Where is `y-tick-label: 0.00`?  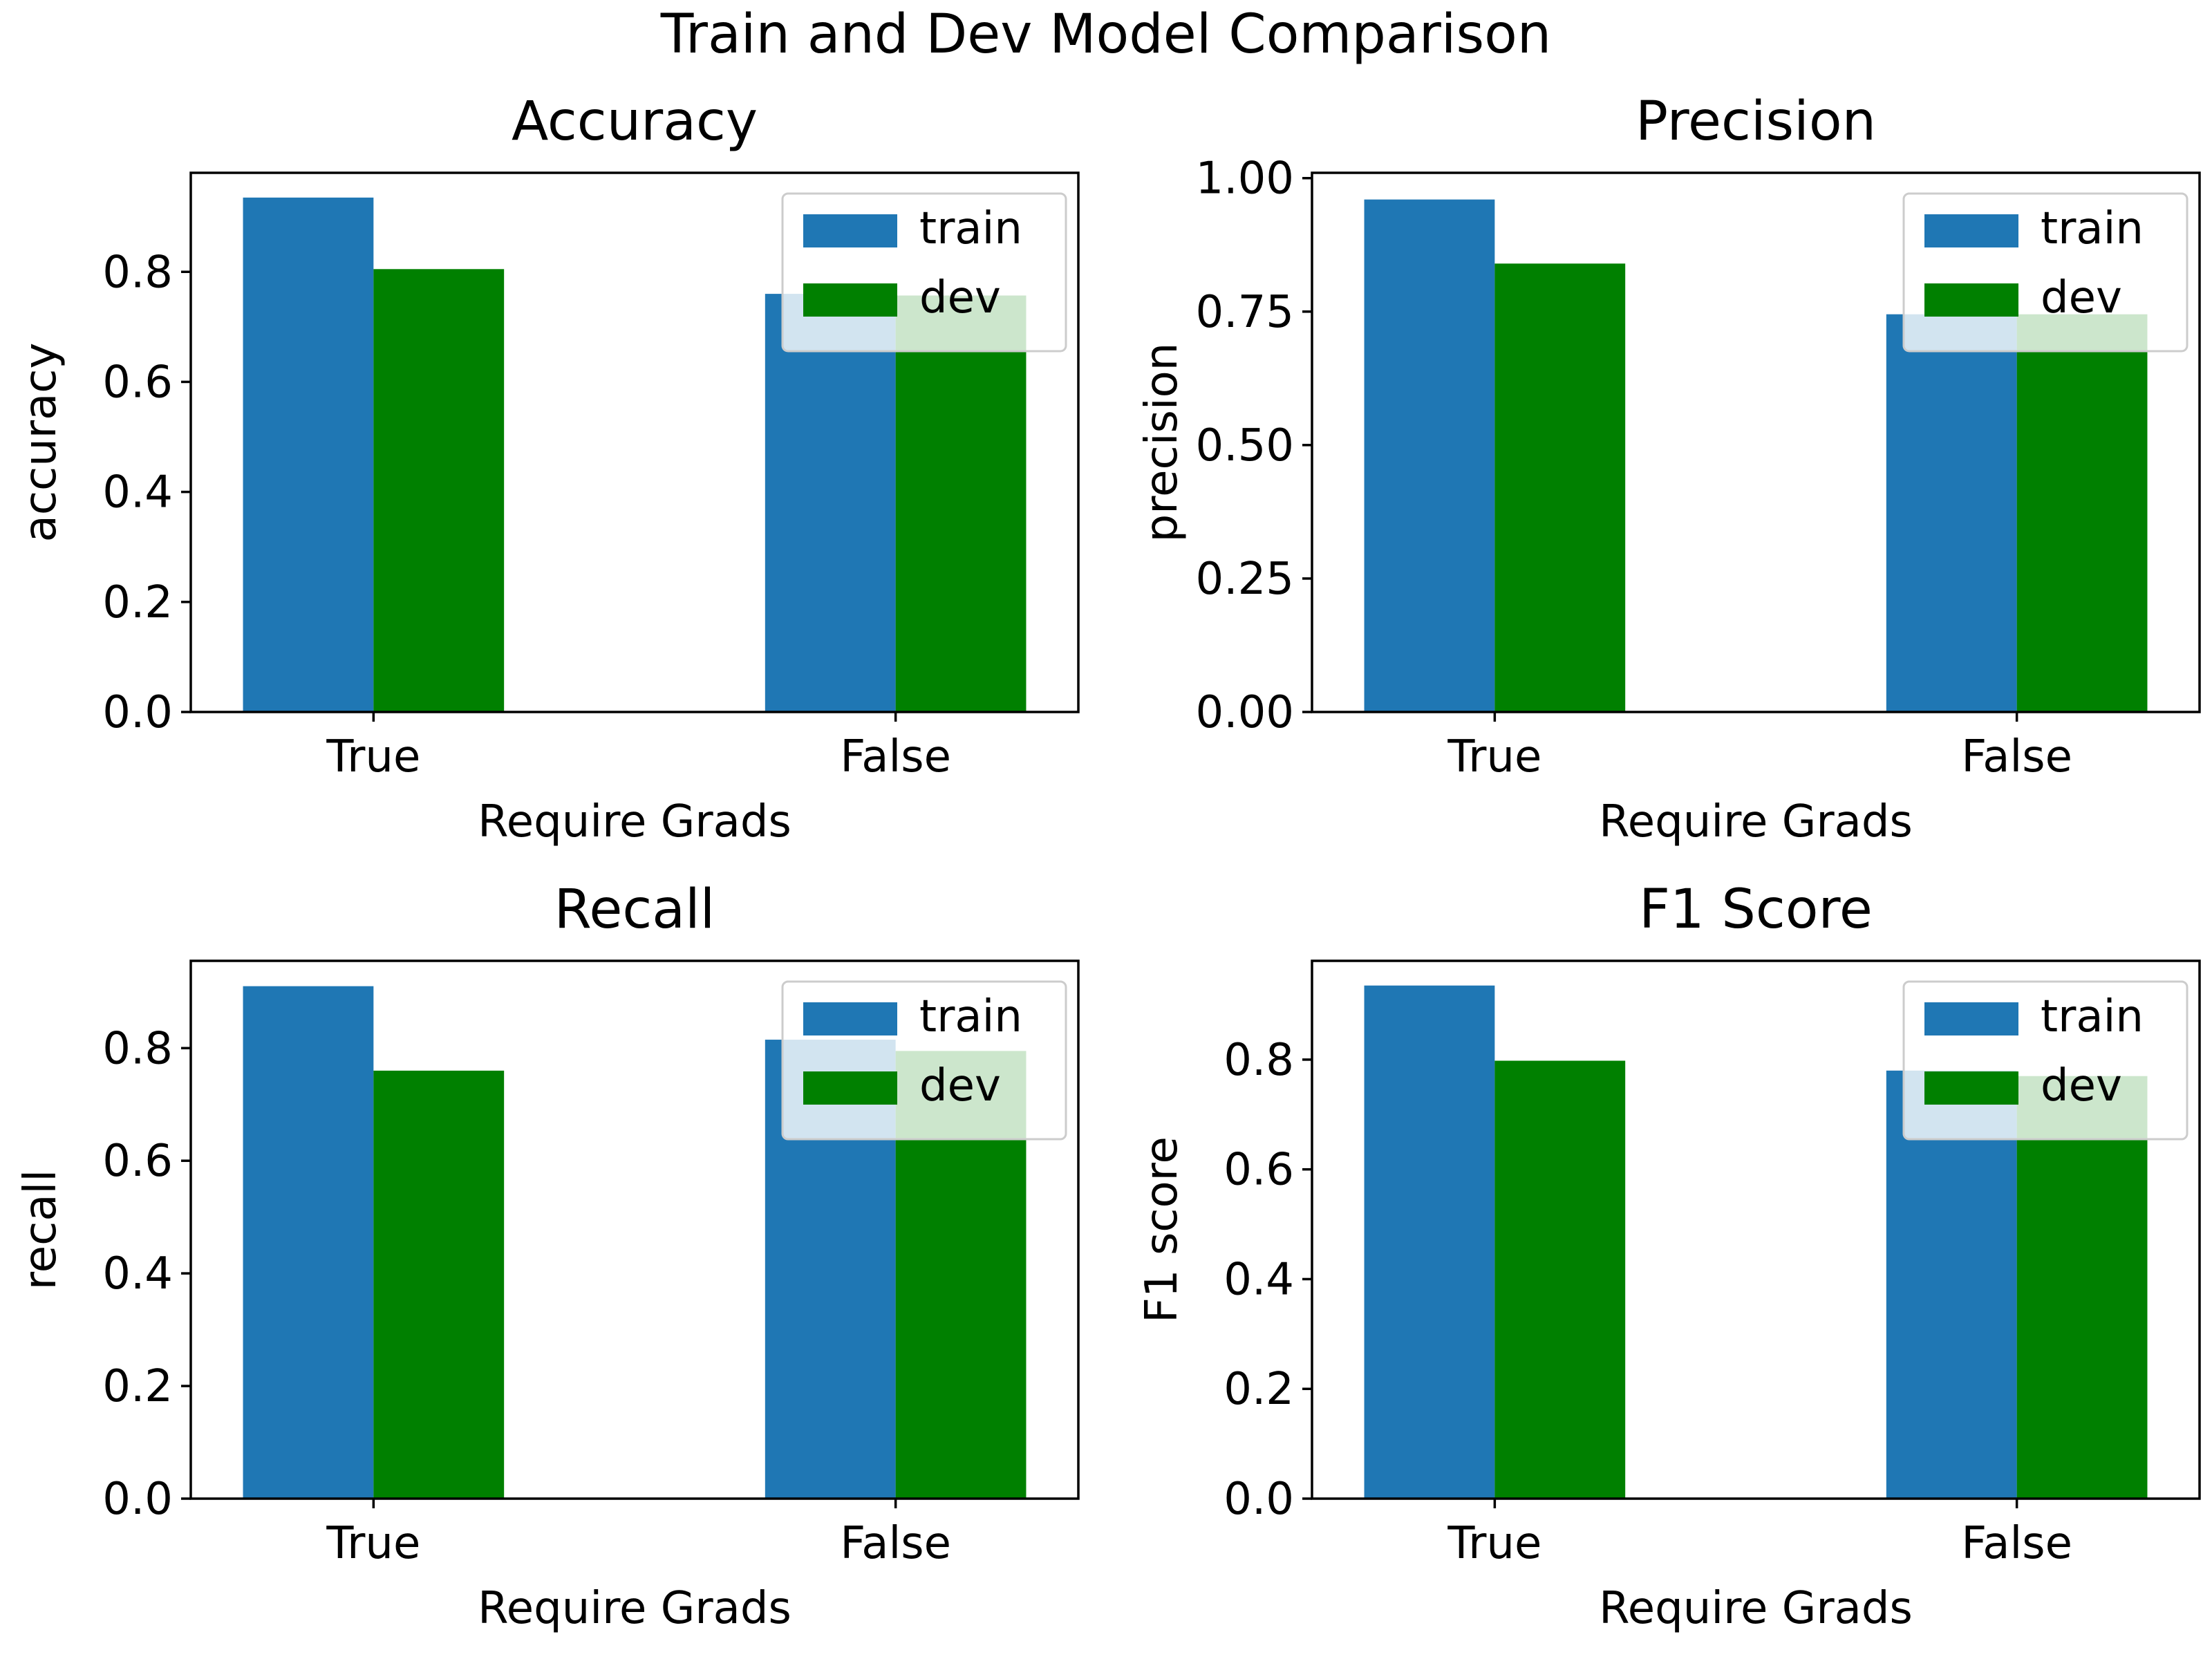 y-tick-label: 0.00 is located at coordinates (1245, 712).